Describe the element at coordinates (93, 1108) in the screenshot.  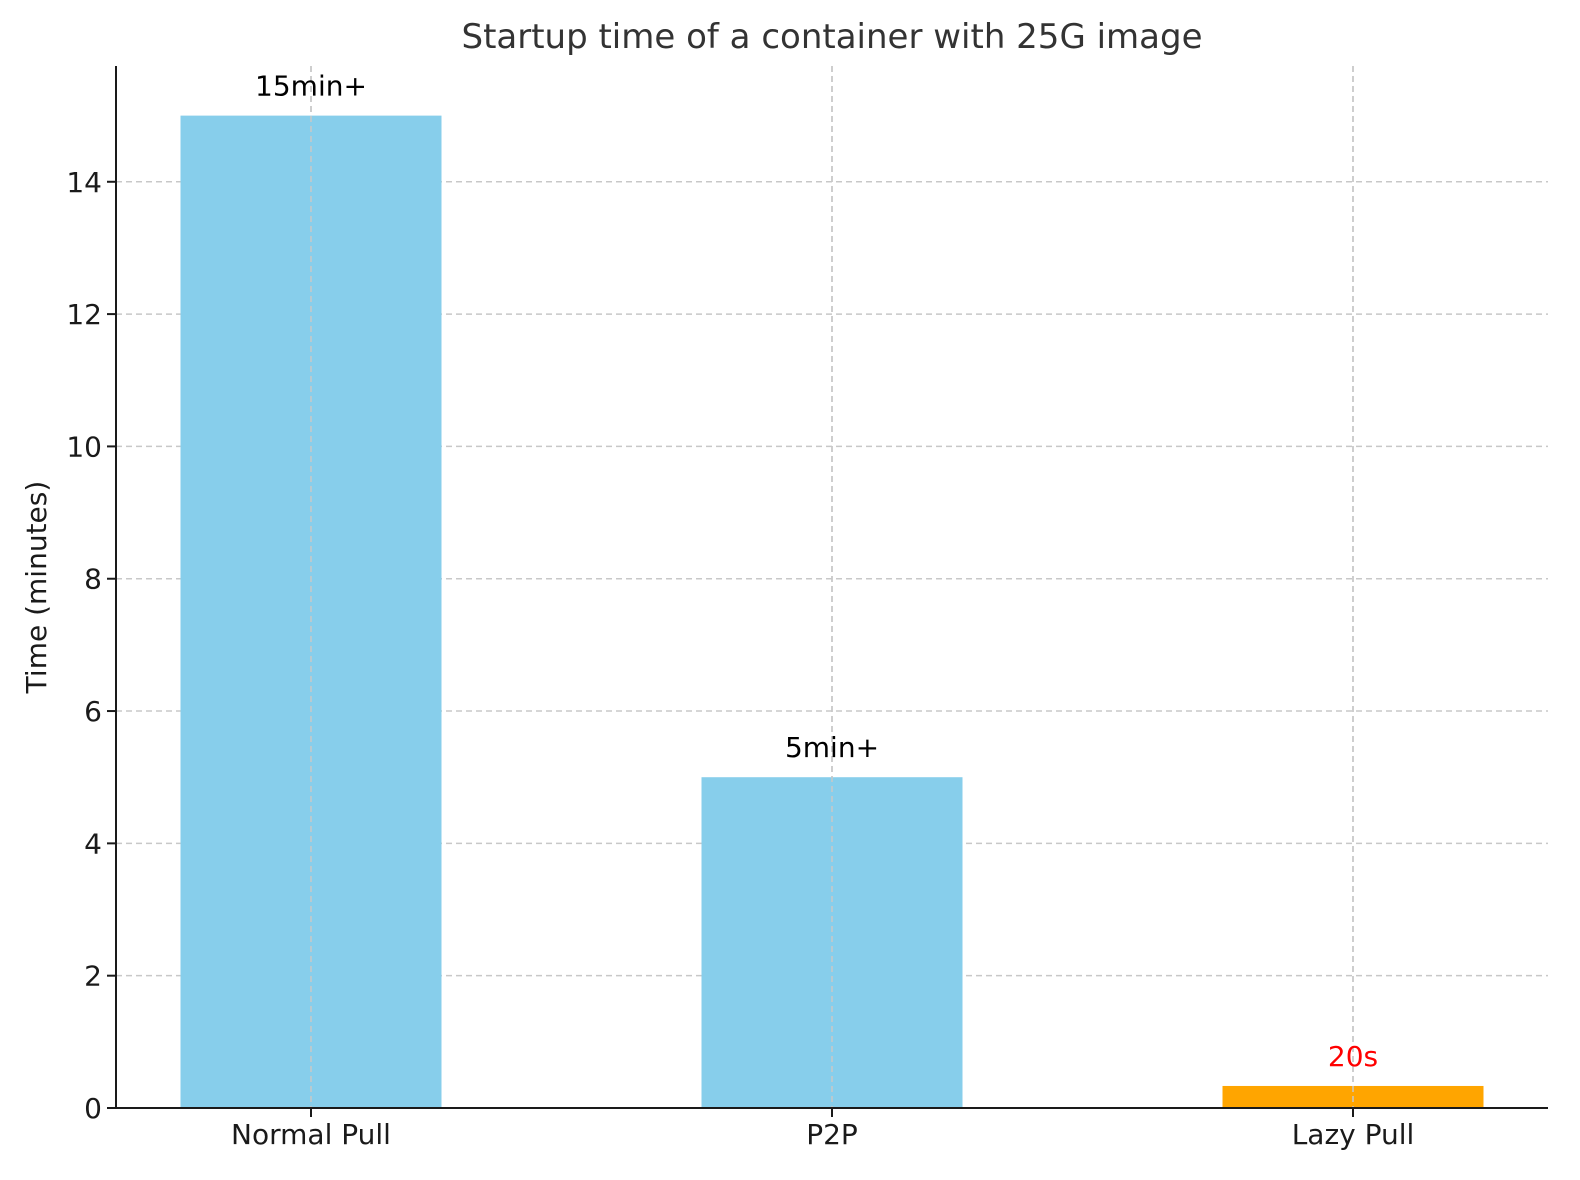
I see `y-tick-label: 0` at that location.